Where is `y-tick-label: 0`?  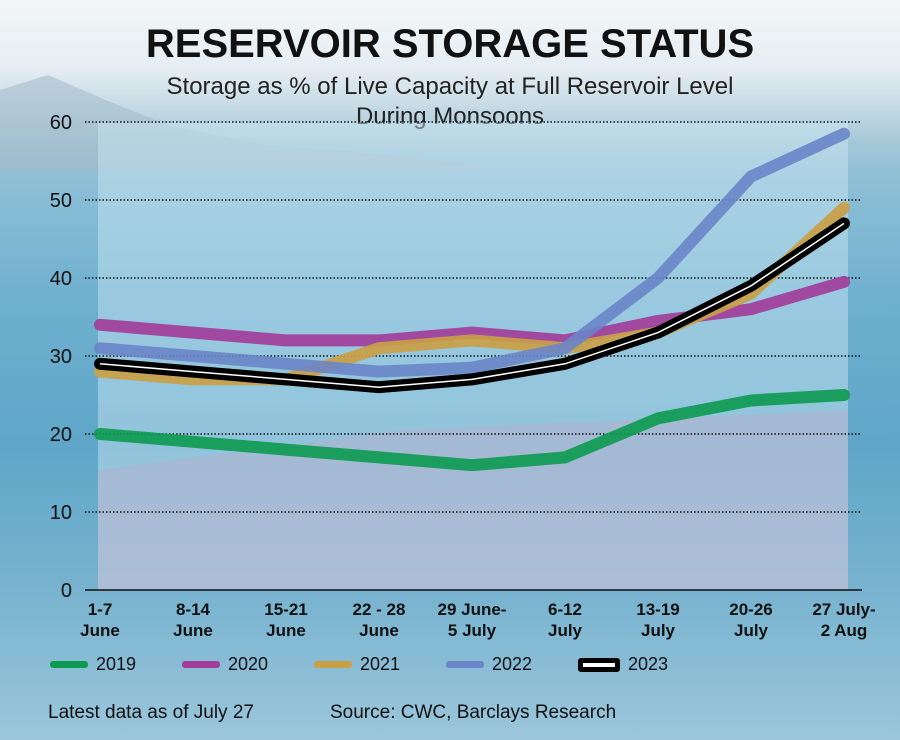
y-tick-label: 0 is located at coordinates (66, 591).